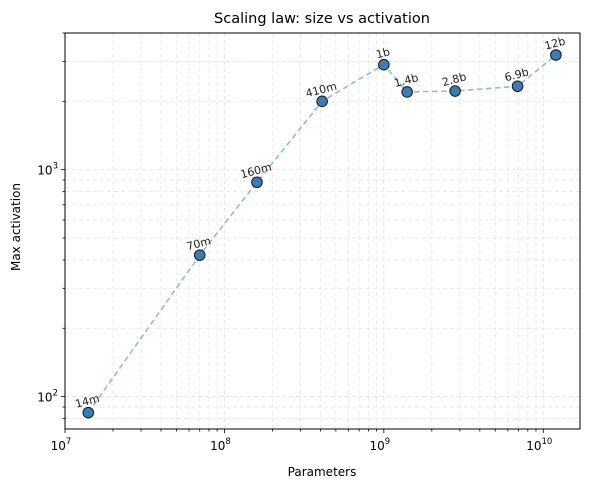  Describe the element at coordinates (198, 243) in the screenshot. I see `point-label: 70m` at that location.